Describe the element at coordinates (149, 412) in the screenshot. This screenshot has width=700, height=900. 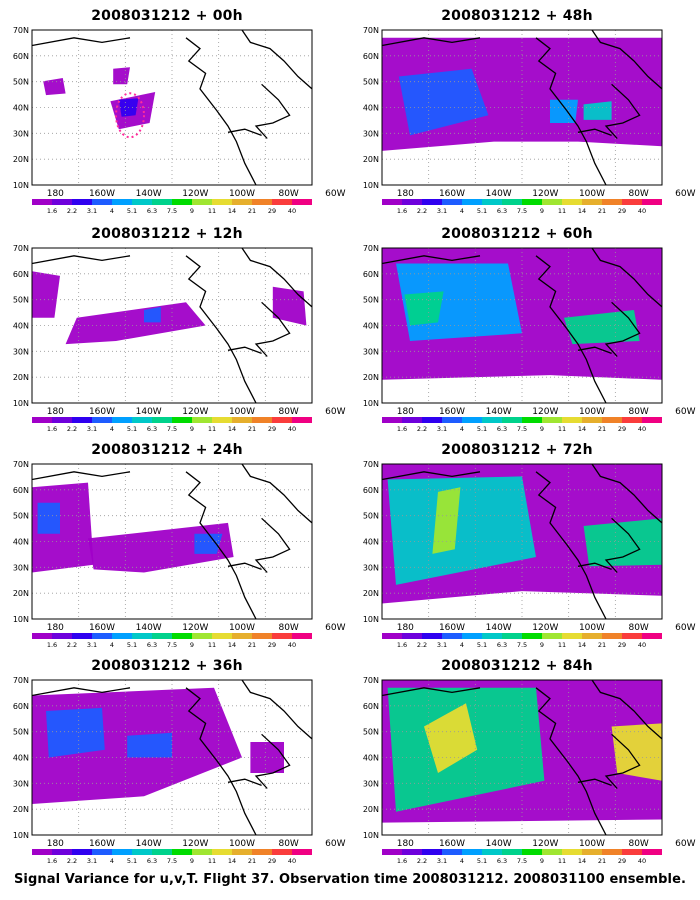
I see `lon-tick-label: 140W` at that location.